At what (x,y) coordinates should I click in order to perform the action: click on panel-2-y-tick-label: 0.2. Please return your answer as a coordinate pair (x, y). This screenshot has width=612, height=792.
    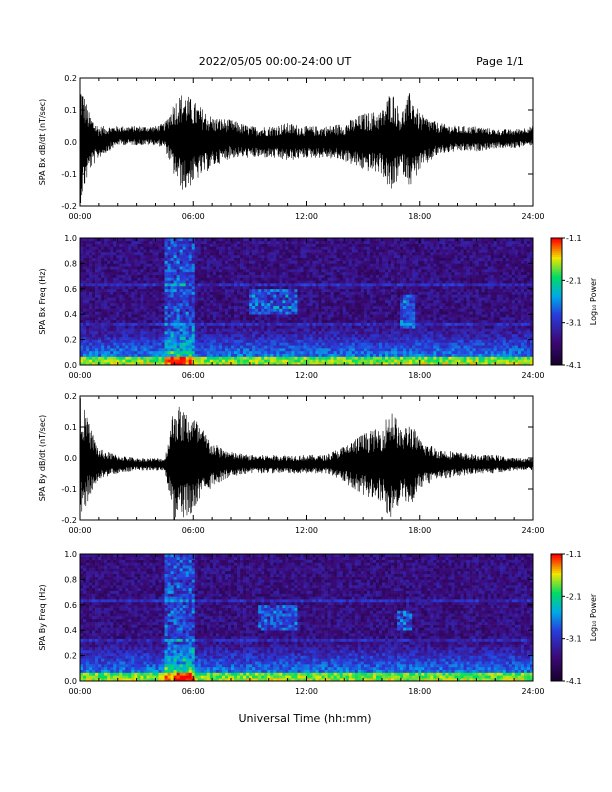
    Looking at the image, I should click on (70, 340).